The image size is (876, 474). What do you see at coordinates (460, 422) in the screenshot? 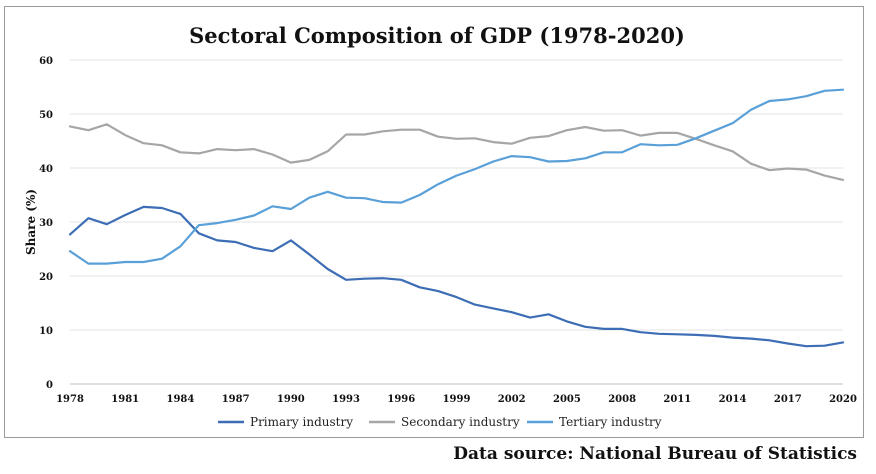
I see `legend-label-secondary-industry: Secondary industry` at bounding box center [460, 422].